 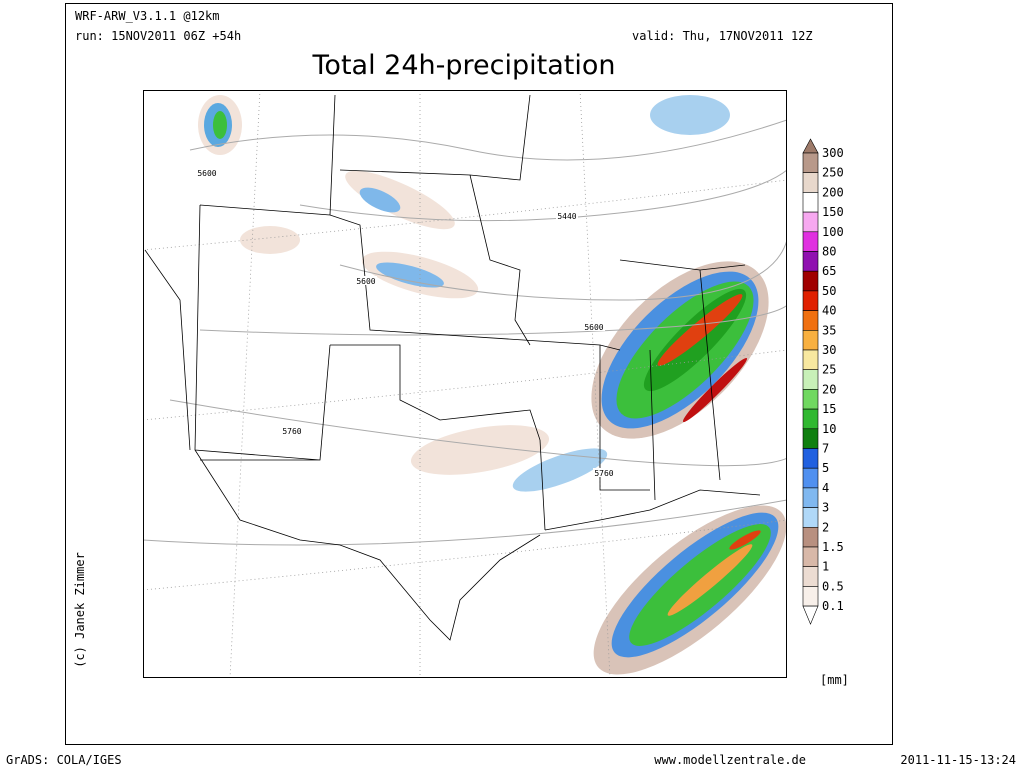 What do you see at coordinates (829, 271) in the screenshot?
I see `legend-label: 65` at bounding box center [829, 271].